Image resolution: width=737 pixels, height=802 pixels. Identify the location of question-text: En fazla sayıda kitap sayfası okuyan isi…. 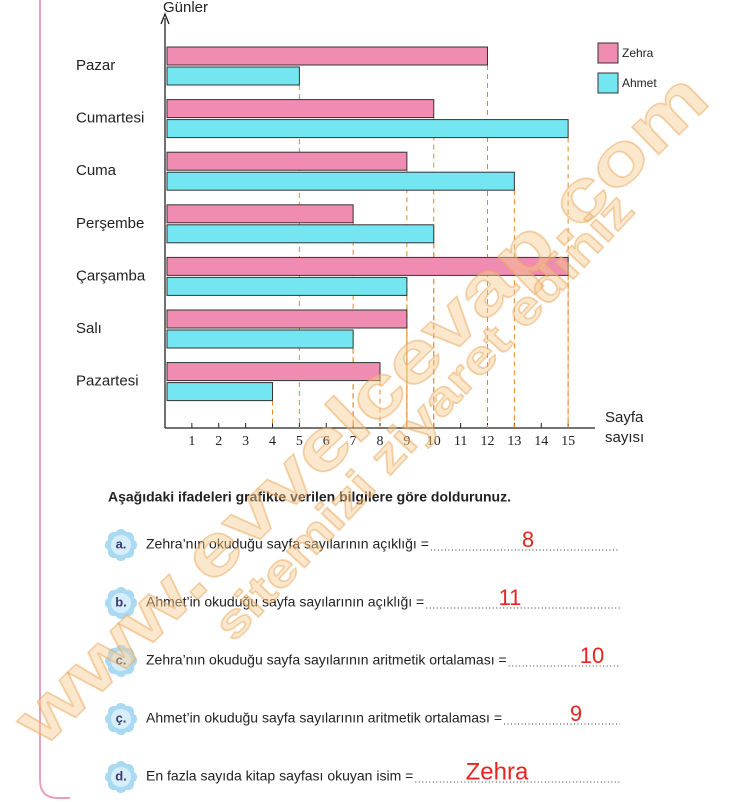
(279, 776).